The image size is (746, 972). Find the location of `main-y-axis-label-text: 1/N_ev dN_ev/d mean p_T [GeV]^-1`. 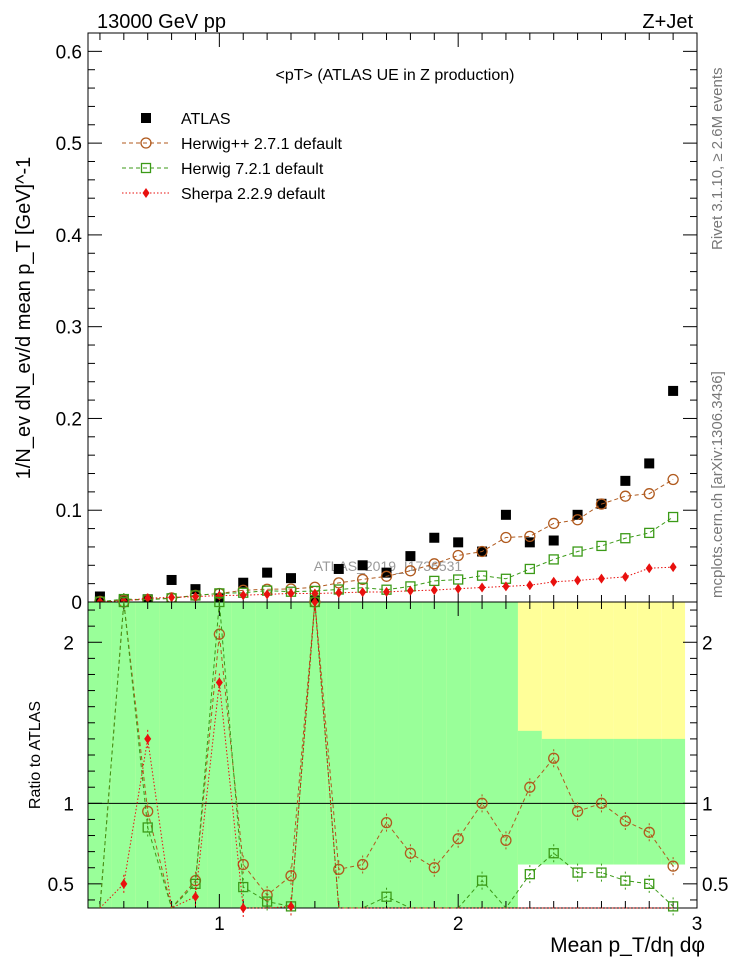

main-y-axis-label-text: 1/N_ev dN_ev/d mean p_T [GeV]^-1 is located at coordinates (24, 318).